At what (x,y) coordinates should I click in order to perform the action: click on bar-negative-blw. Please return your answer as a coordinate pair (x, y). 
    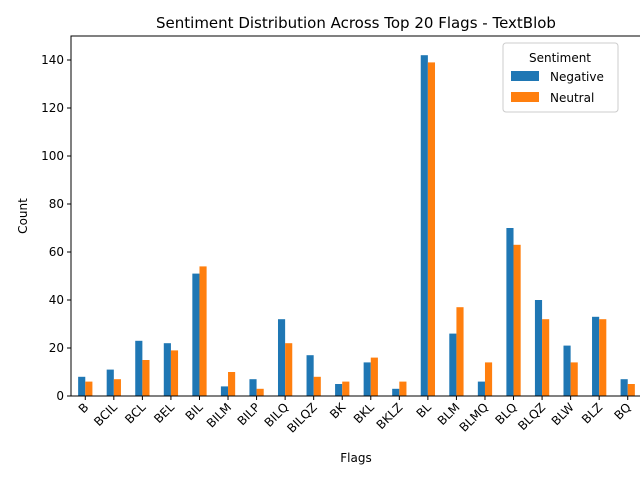
    Looking at the image, I should click on (567, 370).